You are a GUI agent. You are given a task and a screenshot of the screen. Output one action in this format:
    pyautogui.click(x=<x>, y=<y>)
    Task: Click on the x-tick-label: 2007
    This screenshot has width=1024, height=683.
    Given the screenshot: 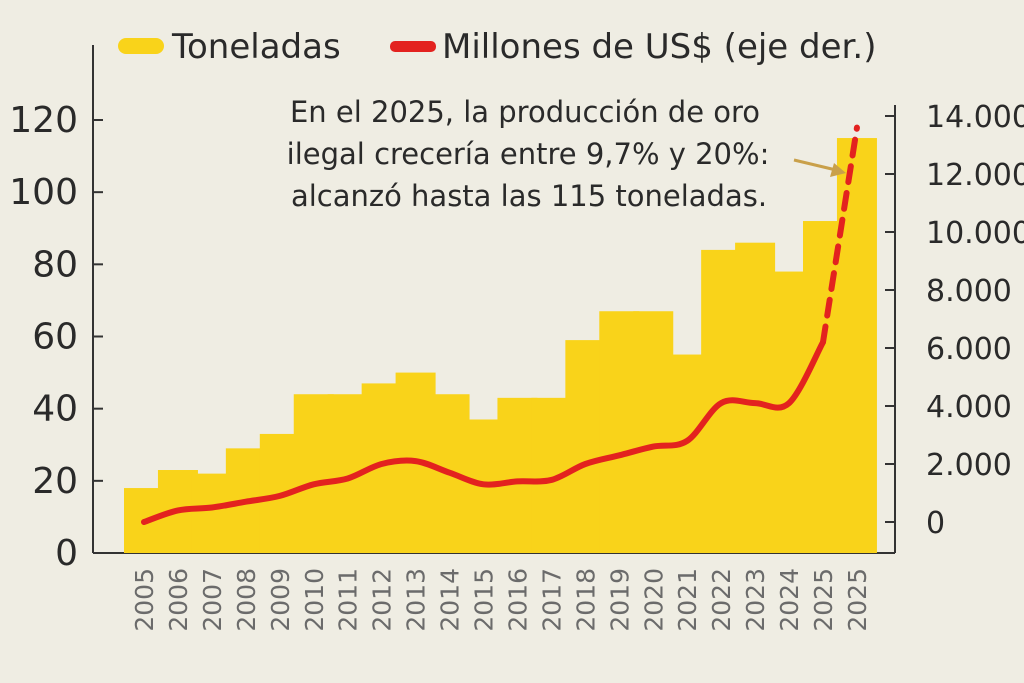 What is the action you would take?
    pyautogui.click(x=212, y=600)
    